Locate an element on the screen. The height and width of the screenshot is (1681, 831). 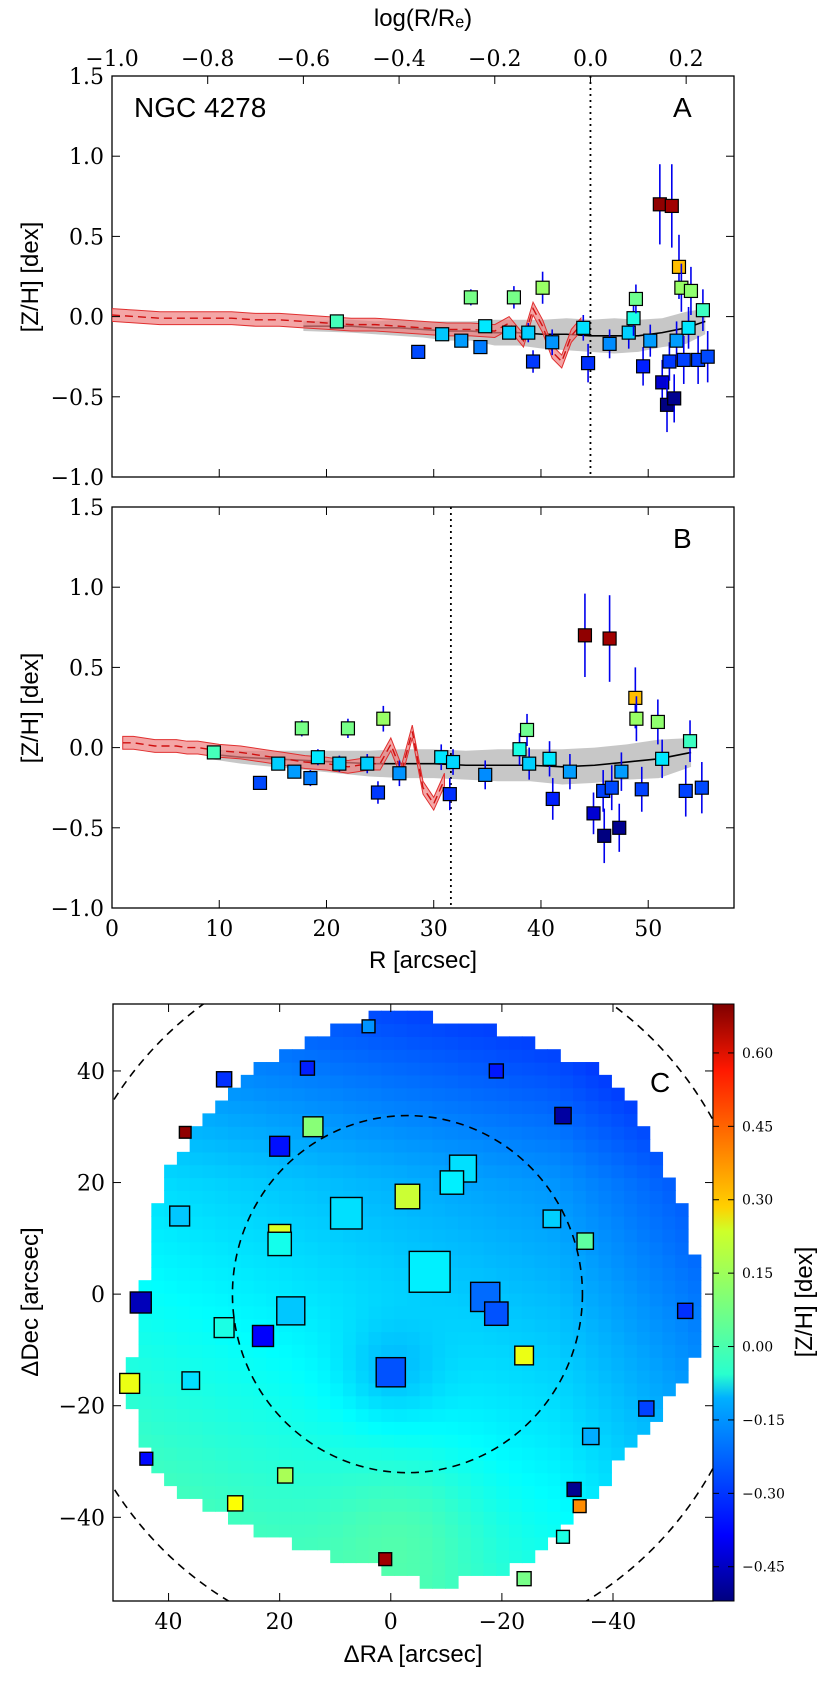
y-tick-label: −20 is located at coordinates (82, 1407).